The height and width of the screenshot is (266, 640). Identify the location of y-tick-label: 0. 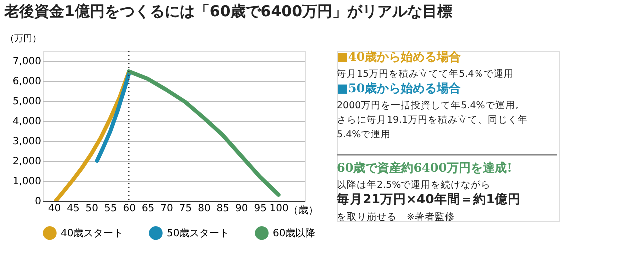
(38, 202).